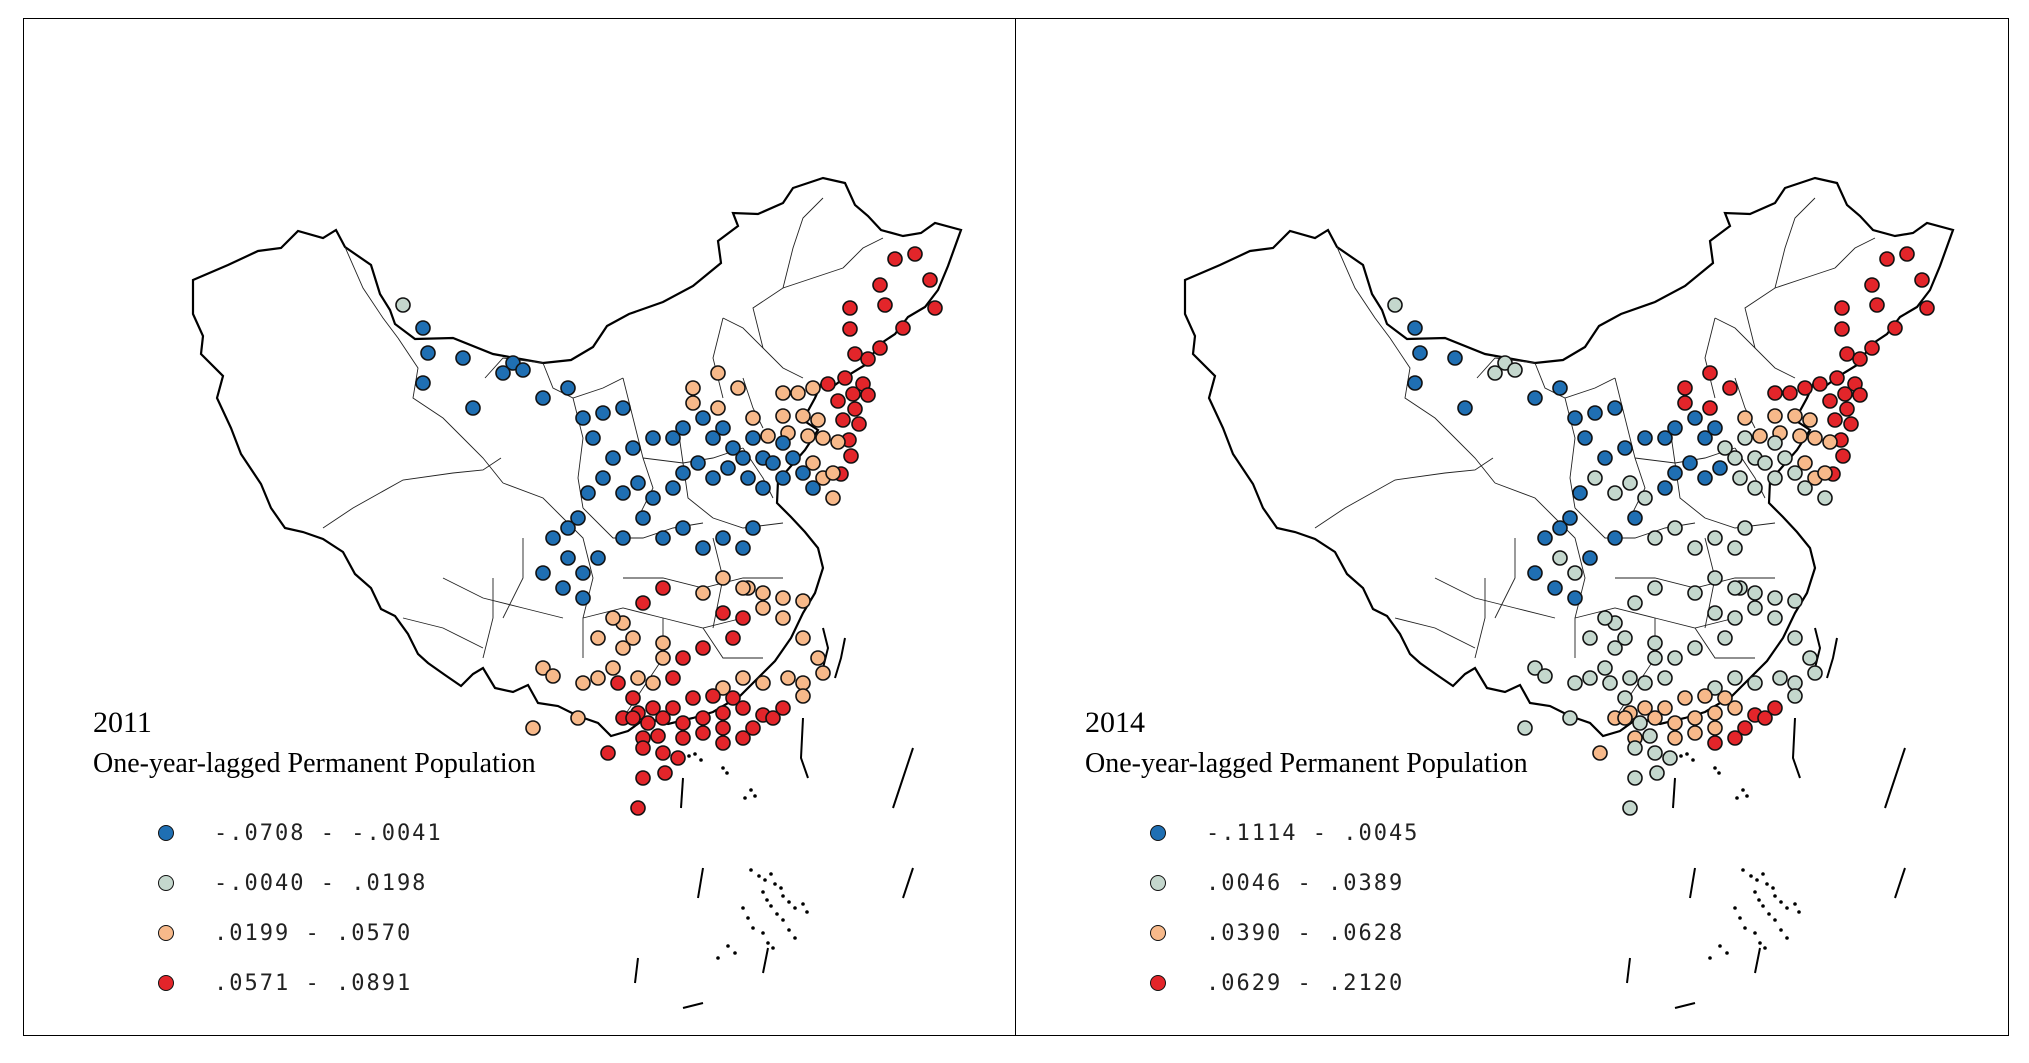 The height and width of the screenshot is (1063, 2029). Describe the element at coordinates (328, 833) in the screenshot. I see `legend-label: -.0708 - -.0041` at that location.